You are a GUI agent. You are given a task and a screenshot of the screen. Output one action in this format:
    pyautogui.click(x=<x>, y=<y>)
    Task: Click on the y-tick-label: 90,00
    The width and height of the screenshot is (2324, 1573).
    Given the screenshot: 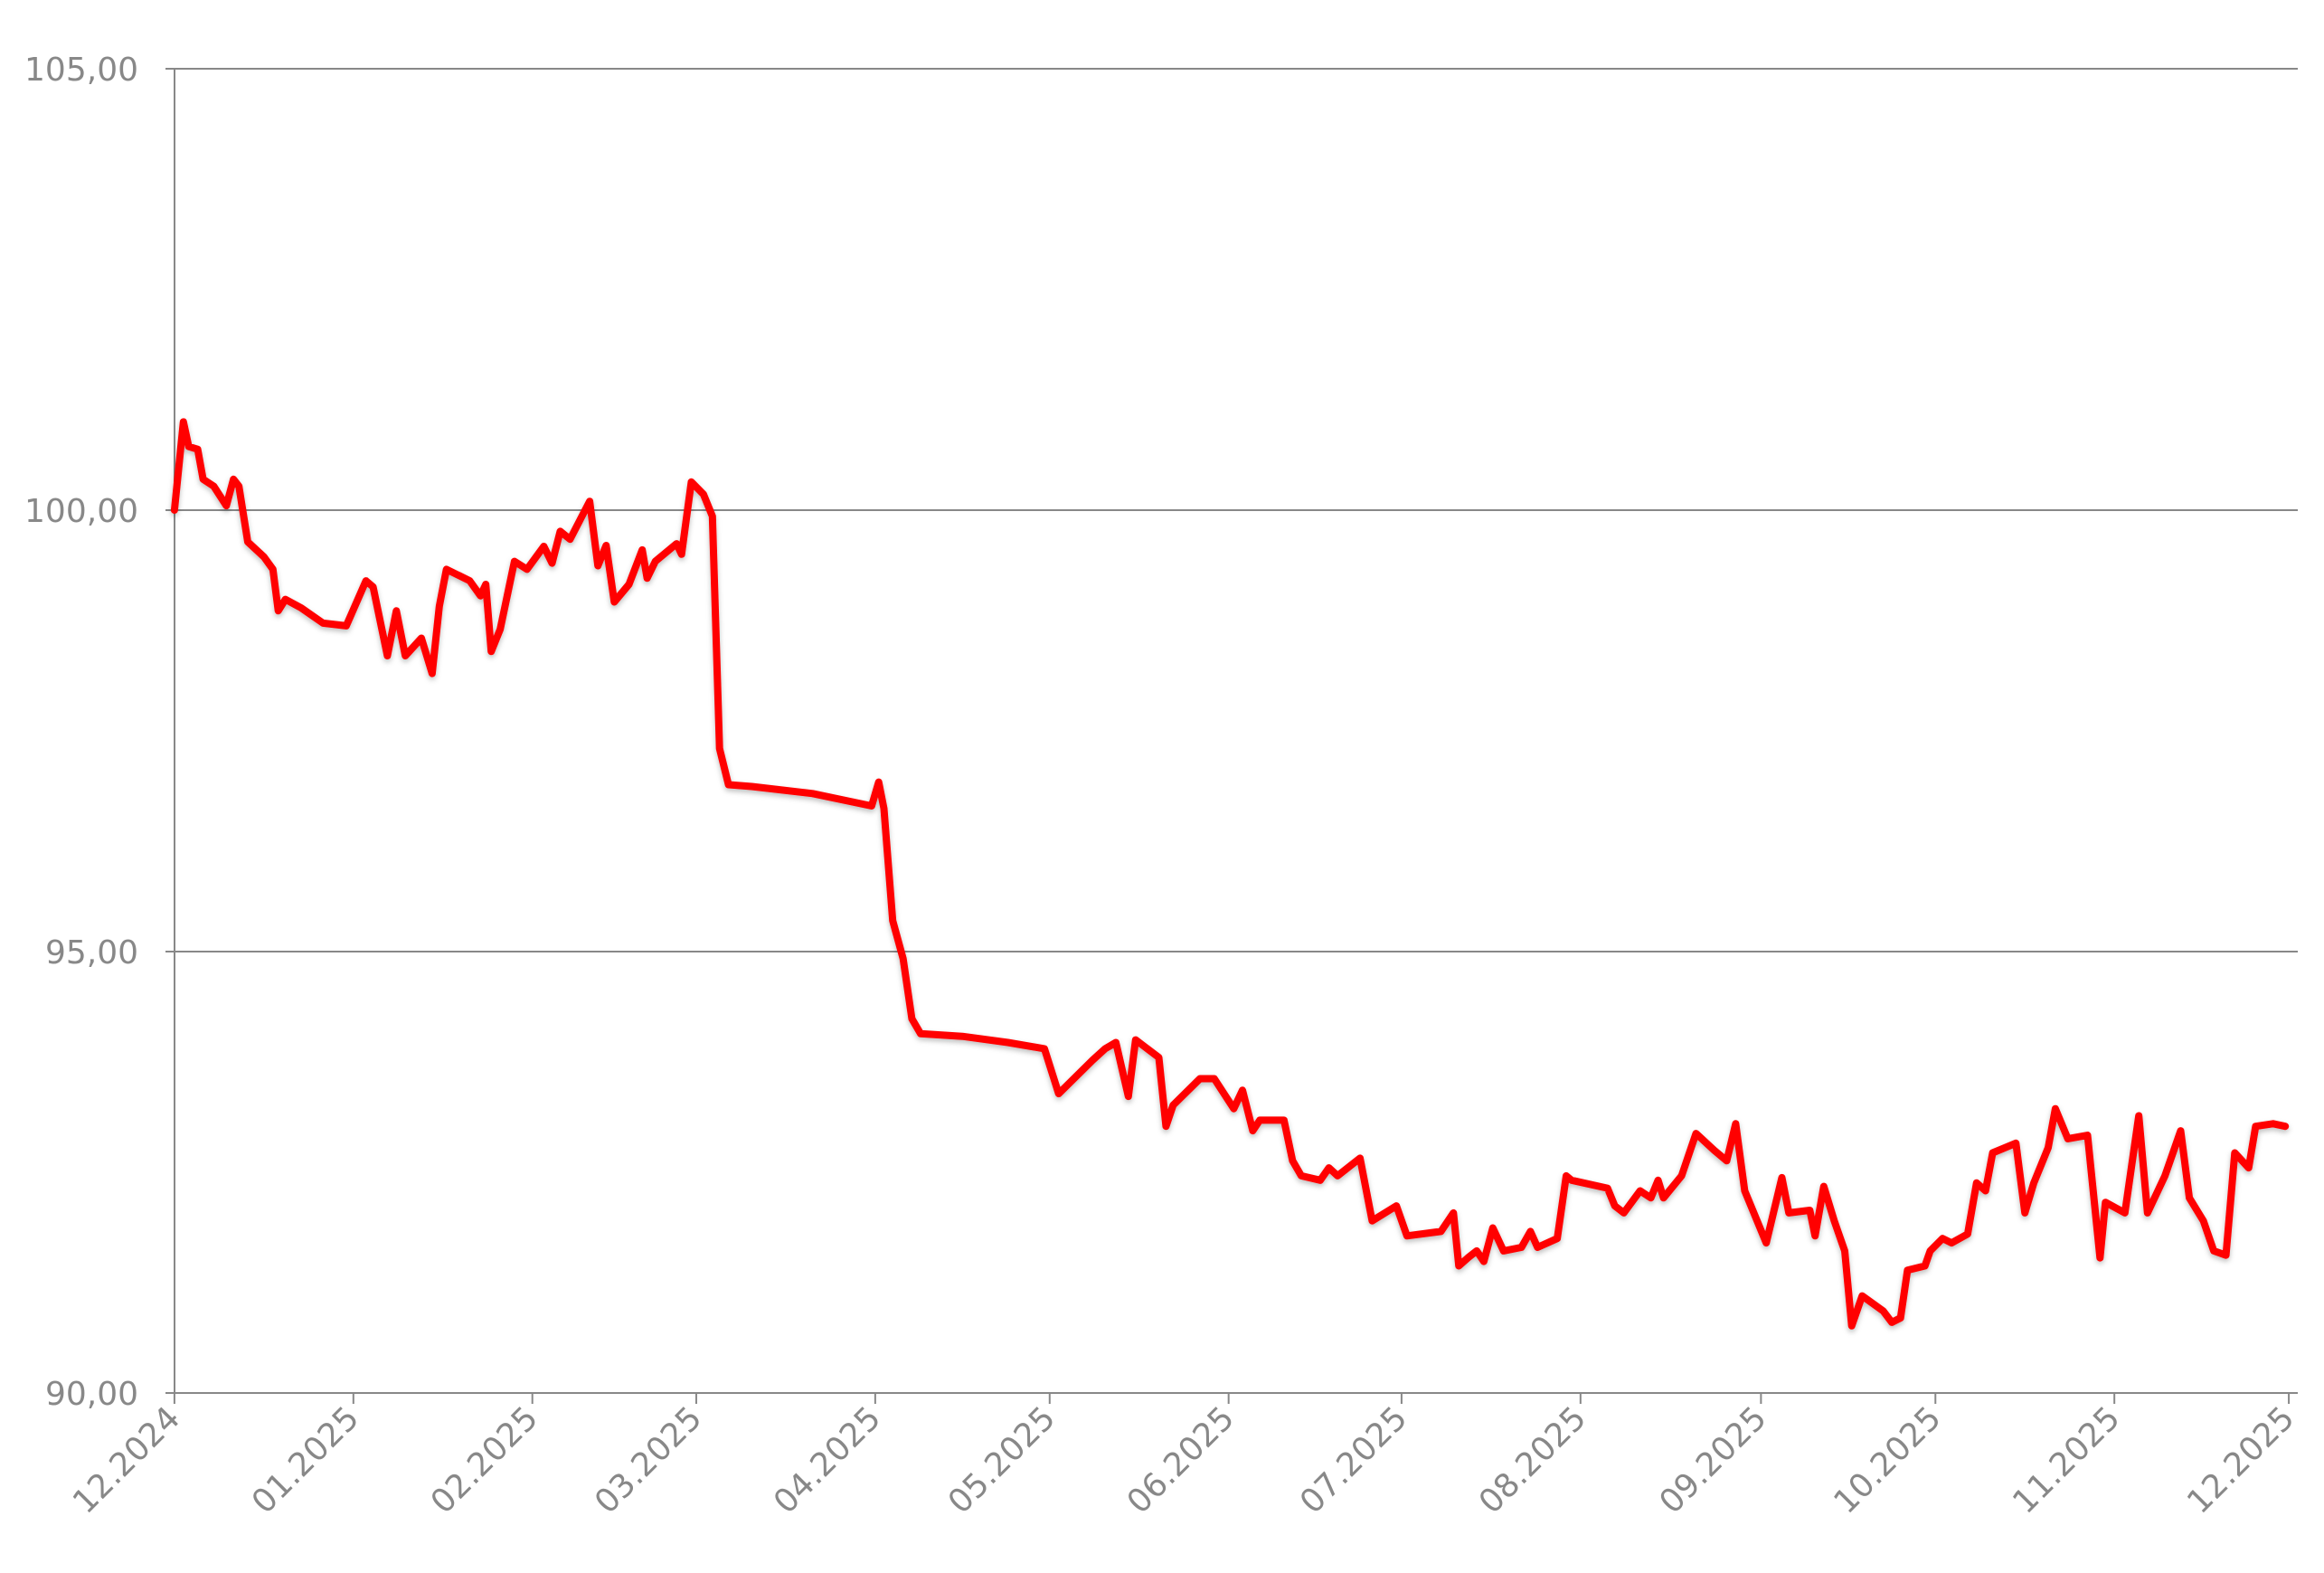 What is the action you would take?
    pyautogui.click(x=92, y=1394)
    